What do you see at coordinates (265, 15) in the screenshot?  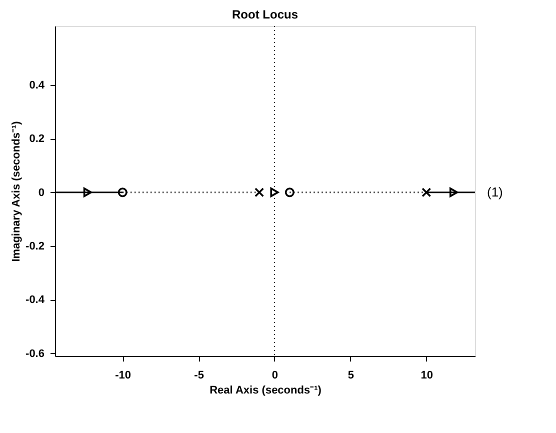 I see `chart-title: Root Locus` at bounding box center [265, 15].